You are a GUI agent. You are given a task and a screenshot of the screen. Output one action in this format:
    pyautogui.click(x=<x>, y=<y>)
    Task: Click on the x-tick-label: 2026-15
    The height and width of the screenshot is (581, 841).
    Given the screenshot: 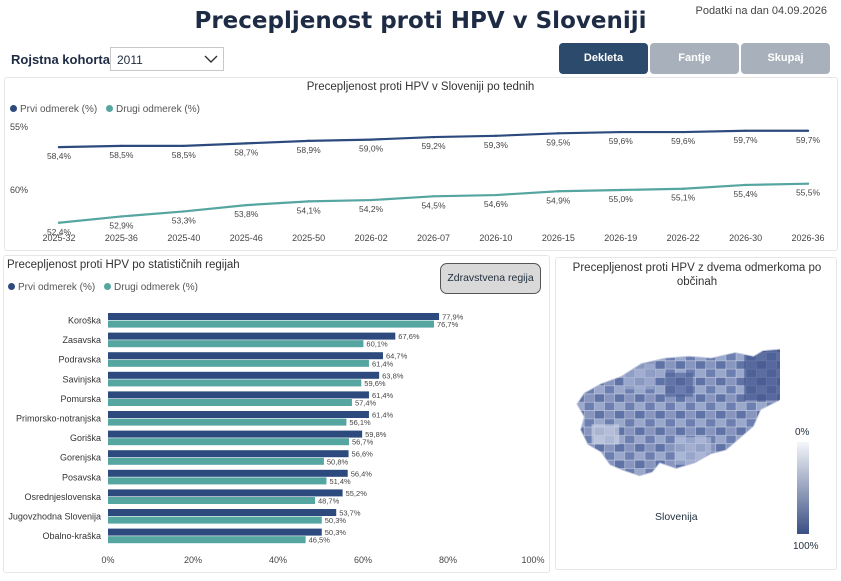 What is the action you would take?
    pyautogui.click(x=558, y=238)
    